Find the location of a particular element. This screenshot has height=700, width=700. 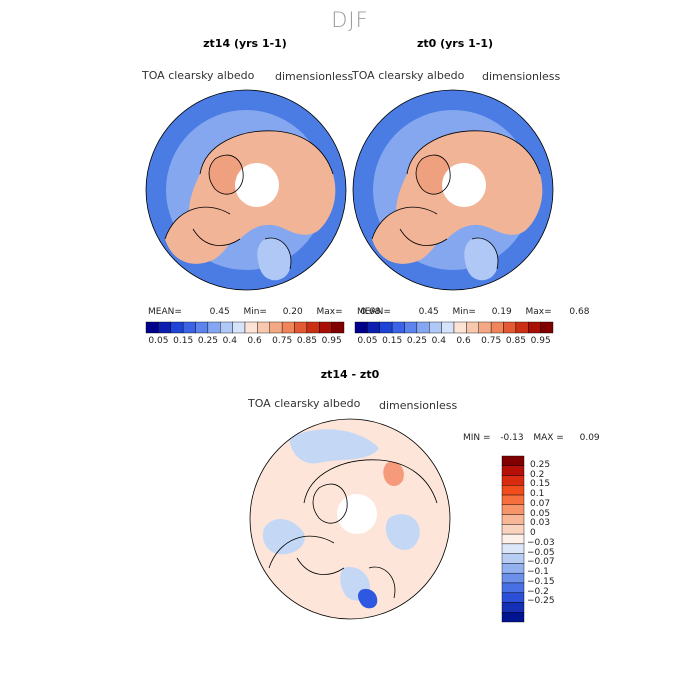

left-stats: MEAN= 0.45 Min= 0.20 Max= 0.68 is located at coordinates (264, 312).